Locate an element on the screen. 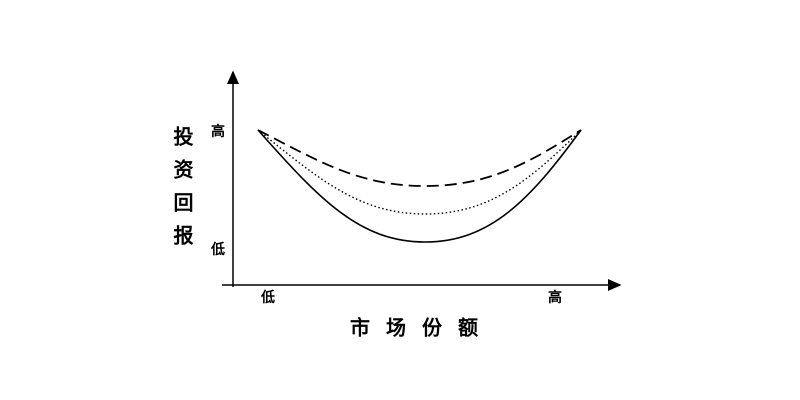  dashed-curve is located at coordinates (419, 158).